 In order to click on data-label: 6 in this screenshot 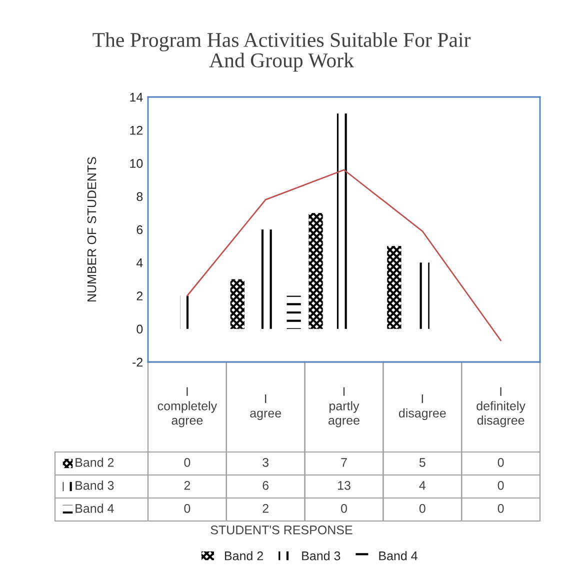, I will do `click(265, 485)`.